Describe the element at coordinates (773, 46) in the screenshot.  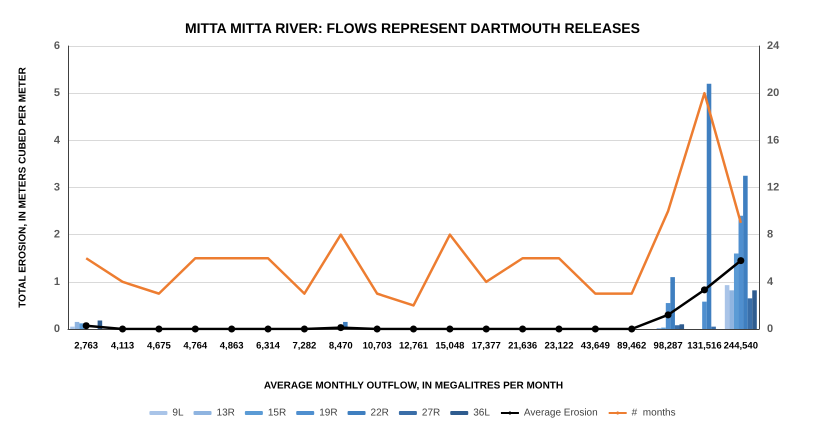
I see `y2-tick-label: 24` at that location.